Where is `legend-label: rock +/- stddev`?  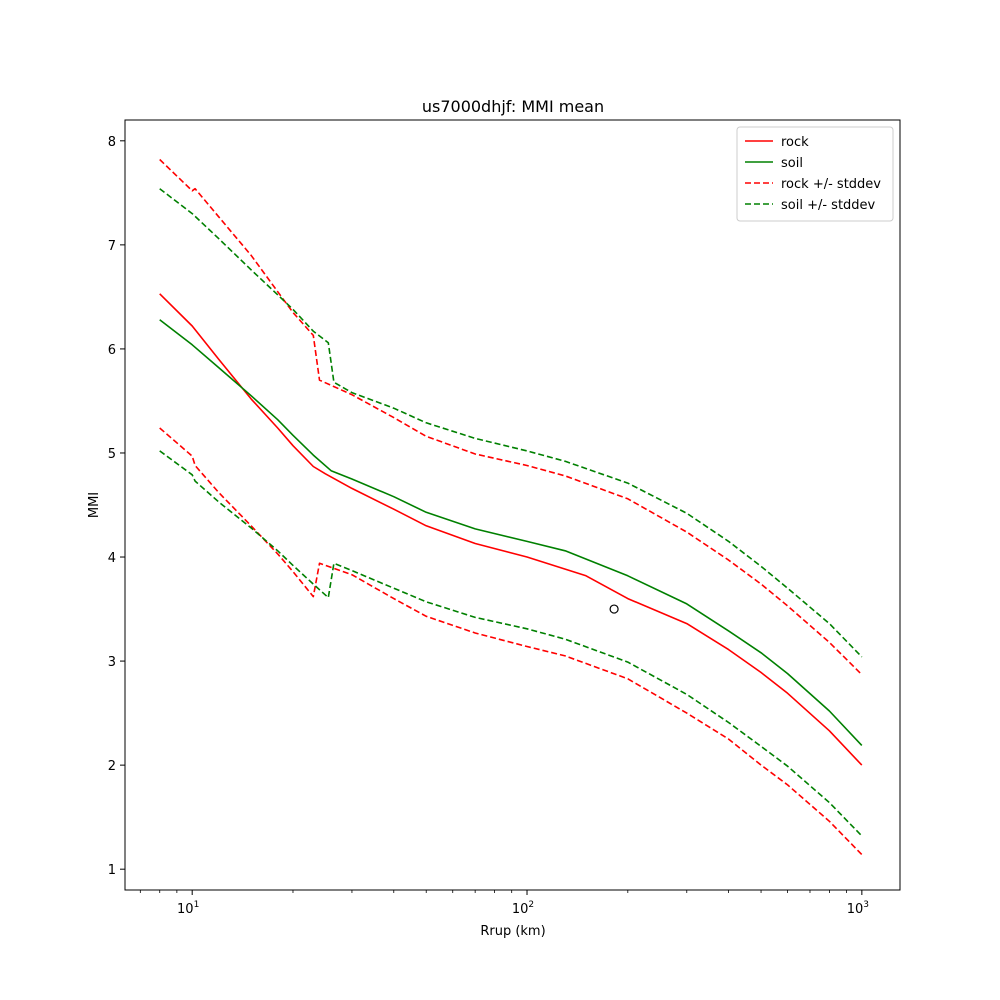 legend-label: rock +/- stddev is located at coordinates (831, 184).